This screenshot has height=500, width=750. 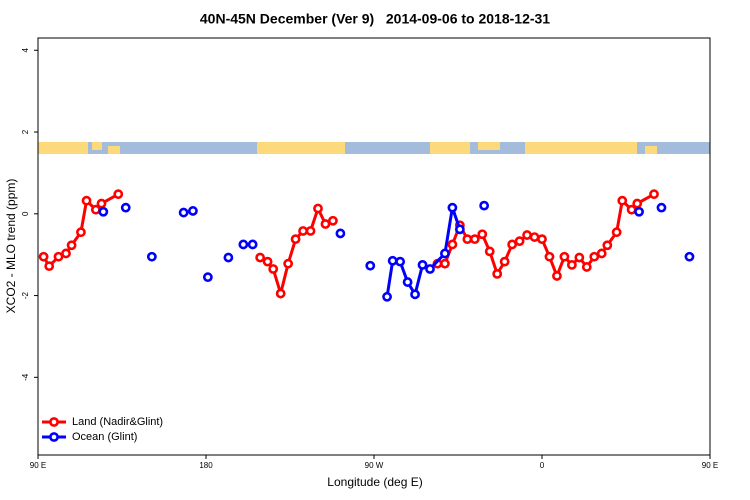 What do you see at coordinates (25, 131) in the screenshot?
I see `y-tick-label: 2` at bounding box center [25, 131].